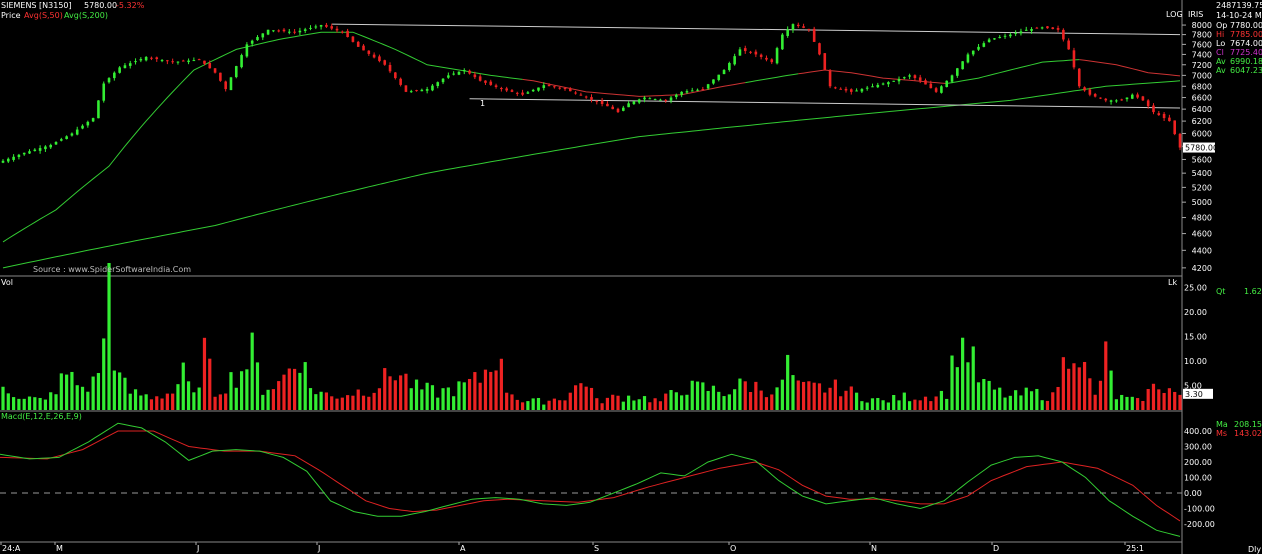  I want to click on wave-label: 1, so click(483, 103).